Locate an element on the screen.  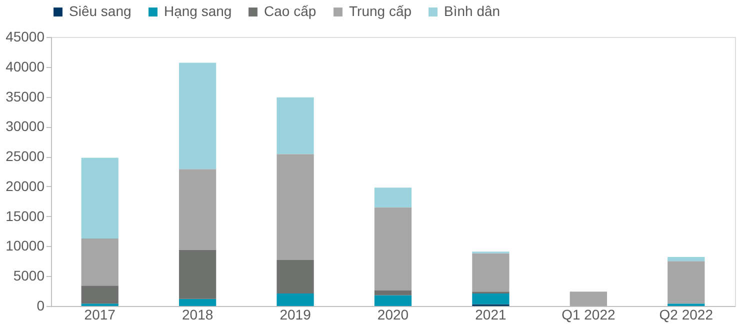
y-tick-label: 45000 is located at coordinates (25, 36).